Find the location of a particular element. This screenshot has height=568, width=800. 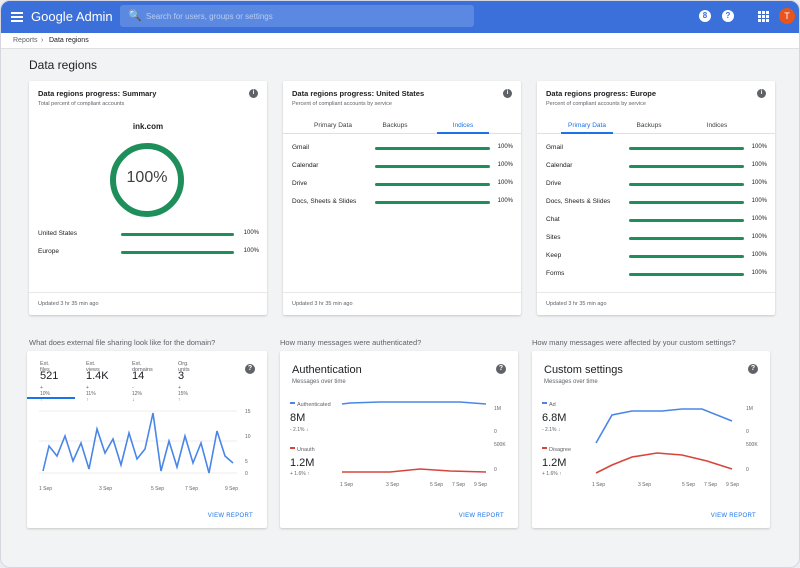

breadcrumb-reports-link: Reports is located at coordinates (25, 40).